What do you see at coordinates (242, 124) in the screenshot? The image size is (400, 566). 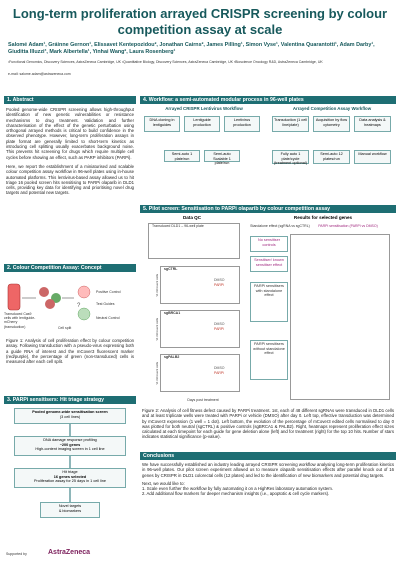 I see `workflow-step: Lentivirus production` at bounding box center [242, 124].